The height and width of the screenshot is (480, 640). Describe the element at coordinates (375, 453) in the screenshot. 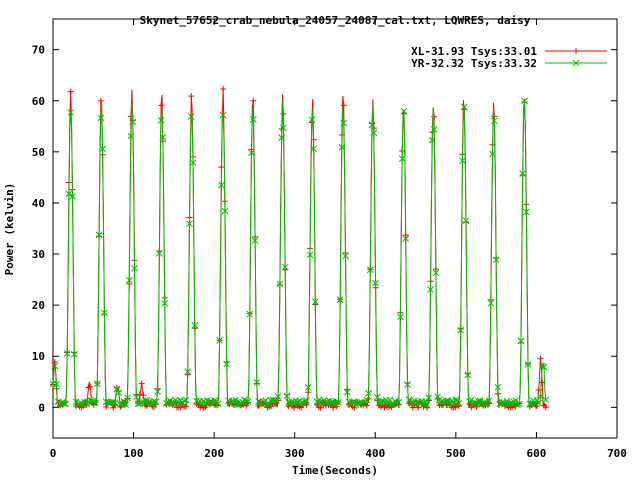

I see `x-tick-label: 400` at that location.